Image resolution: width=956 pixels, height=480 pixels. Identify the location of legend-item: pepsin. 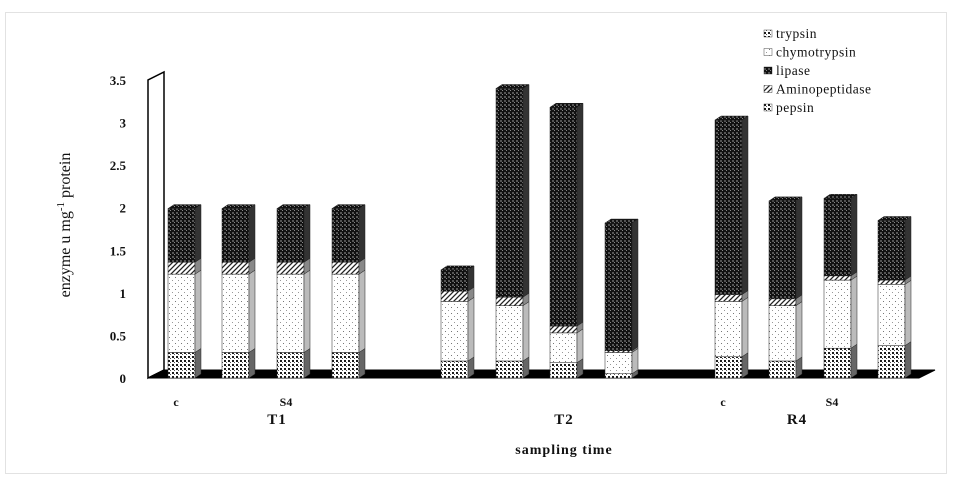
(788, 107).